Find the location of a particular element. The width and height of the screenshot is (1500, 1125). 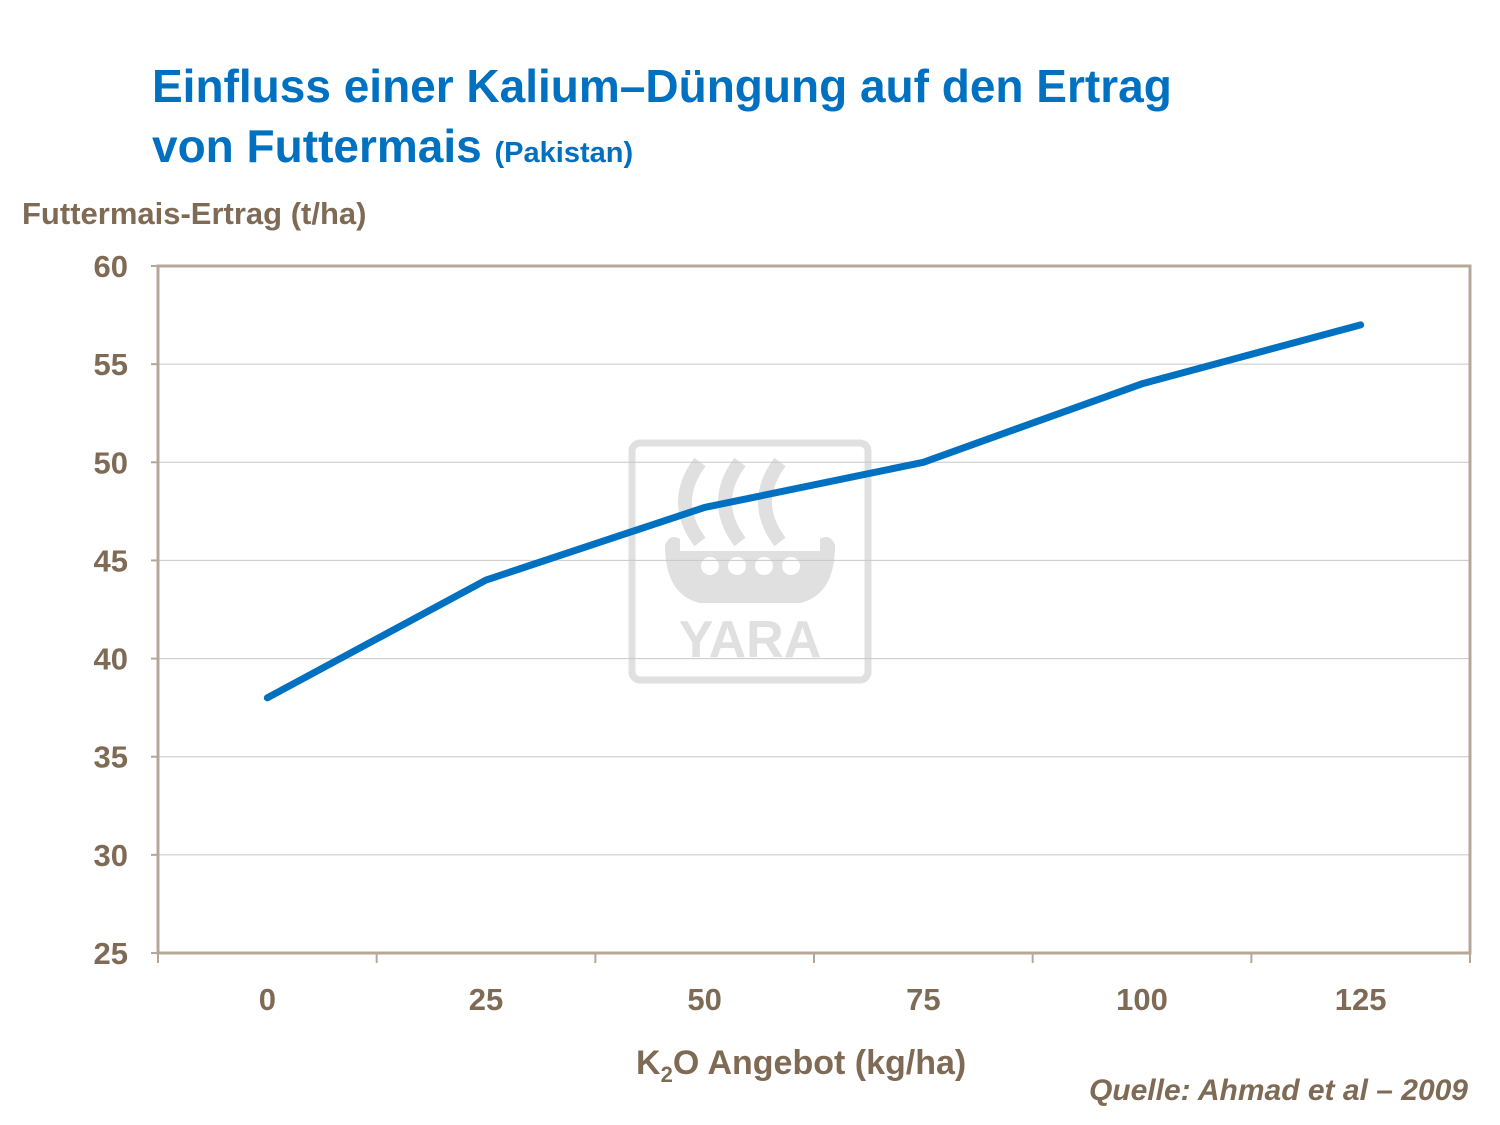

svg-text: YARA is located at coordinates (750, 640).